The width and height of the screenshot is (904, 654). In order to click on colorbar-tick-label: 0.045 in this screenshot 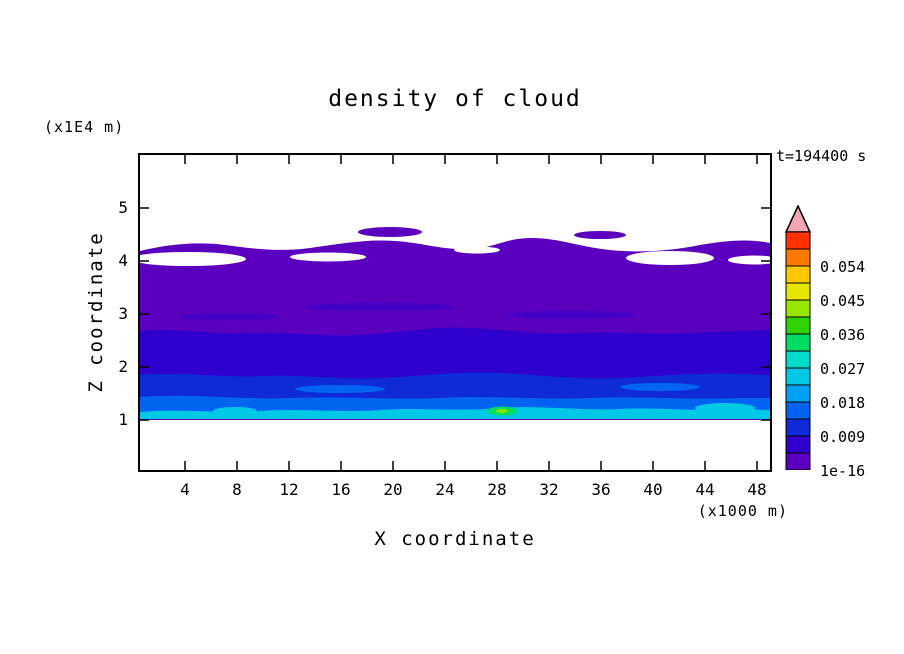, I will do `click(843, 301)`.